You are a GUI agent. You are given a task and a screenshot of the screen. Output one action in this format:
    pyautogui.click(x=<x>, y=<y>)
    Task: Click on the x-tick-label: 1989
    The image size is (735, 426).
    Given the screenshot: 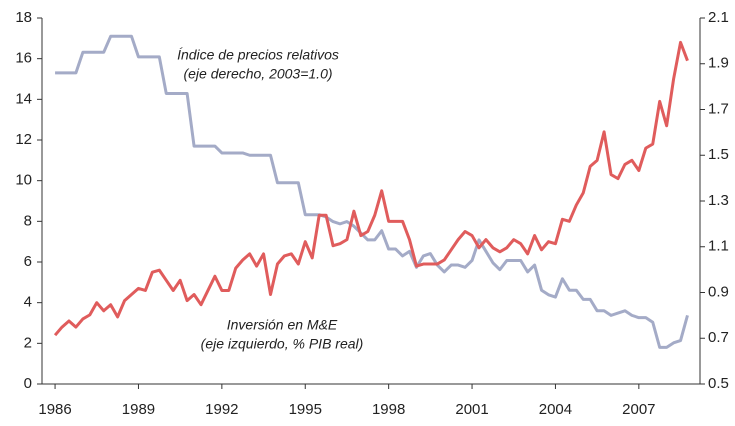 What is the action you would take?
    pyautogui.click(x=138, y=409)
    